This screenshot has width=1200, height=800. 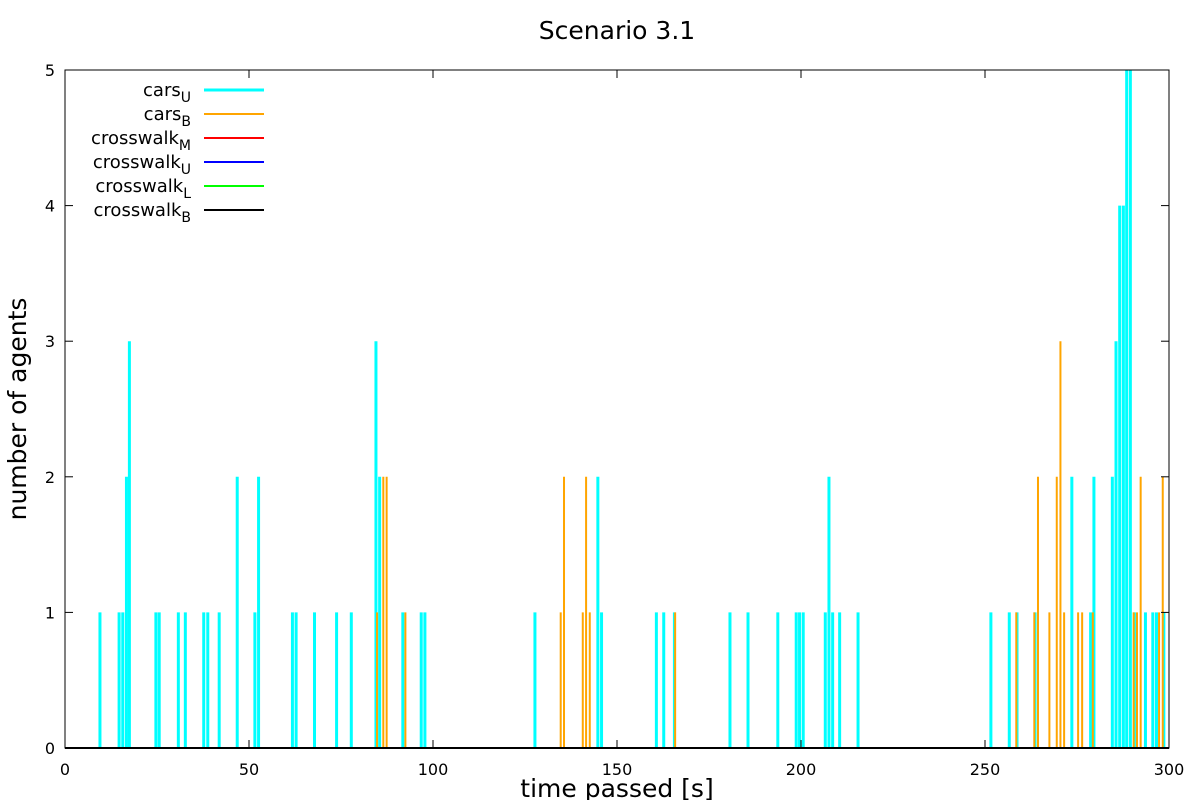 I want to click on y-tick-label-0: 0, so click(x=50, y=748).